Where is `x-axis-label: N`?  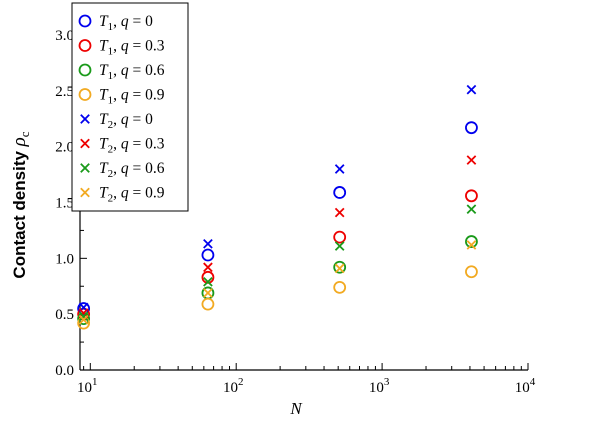
x-axis-label: N is located at coordinates (296, 408).